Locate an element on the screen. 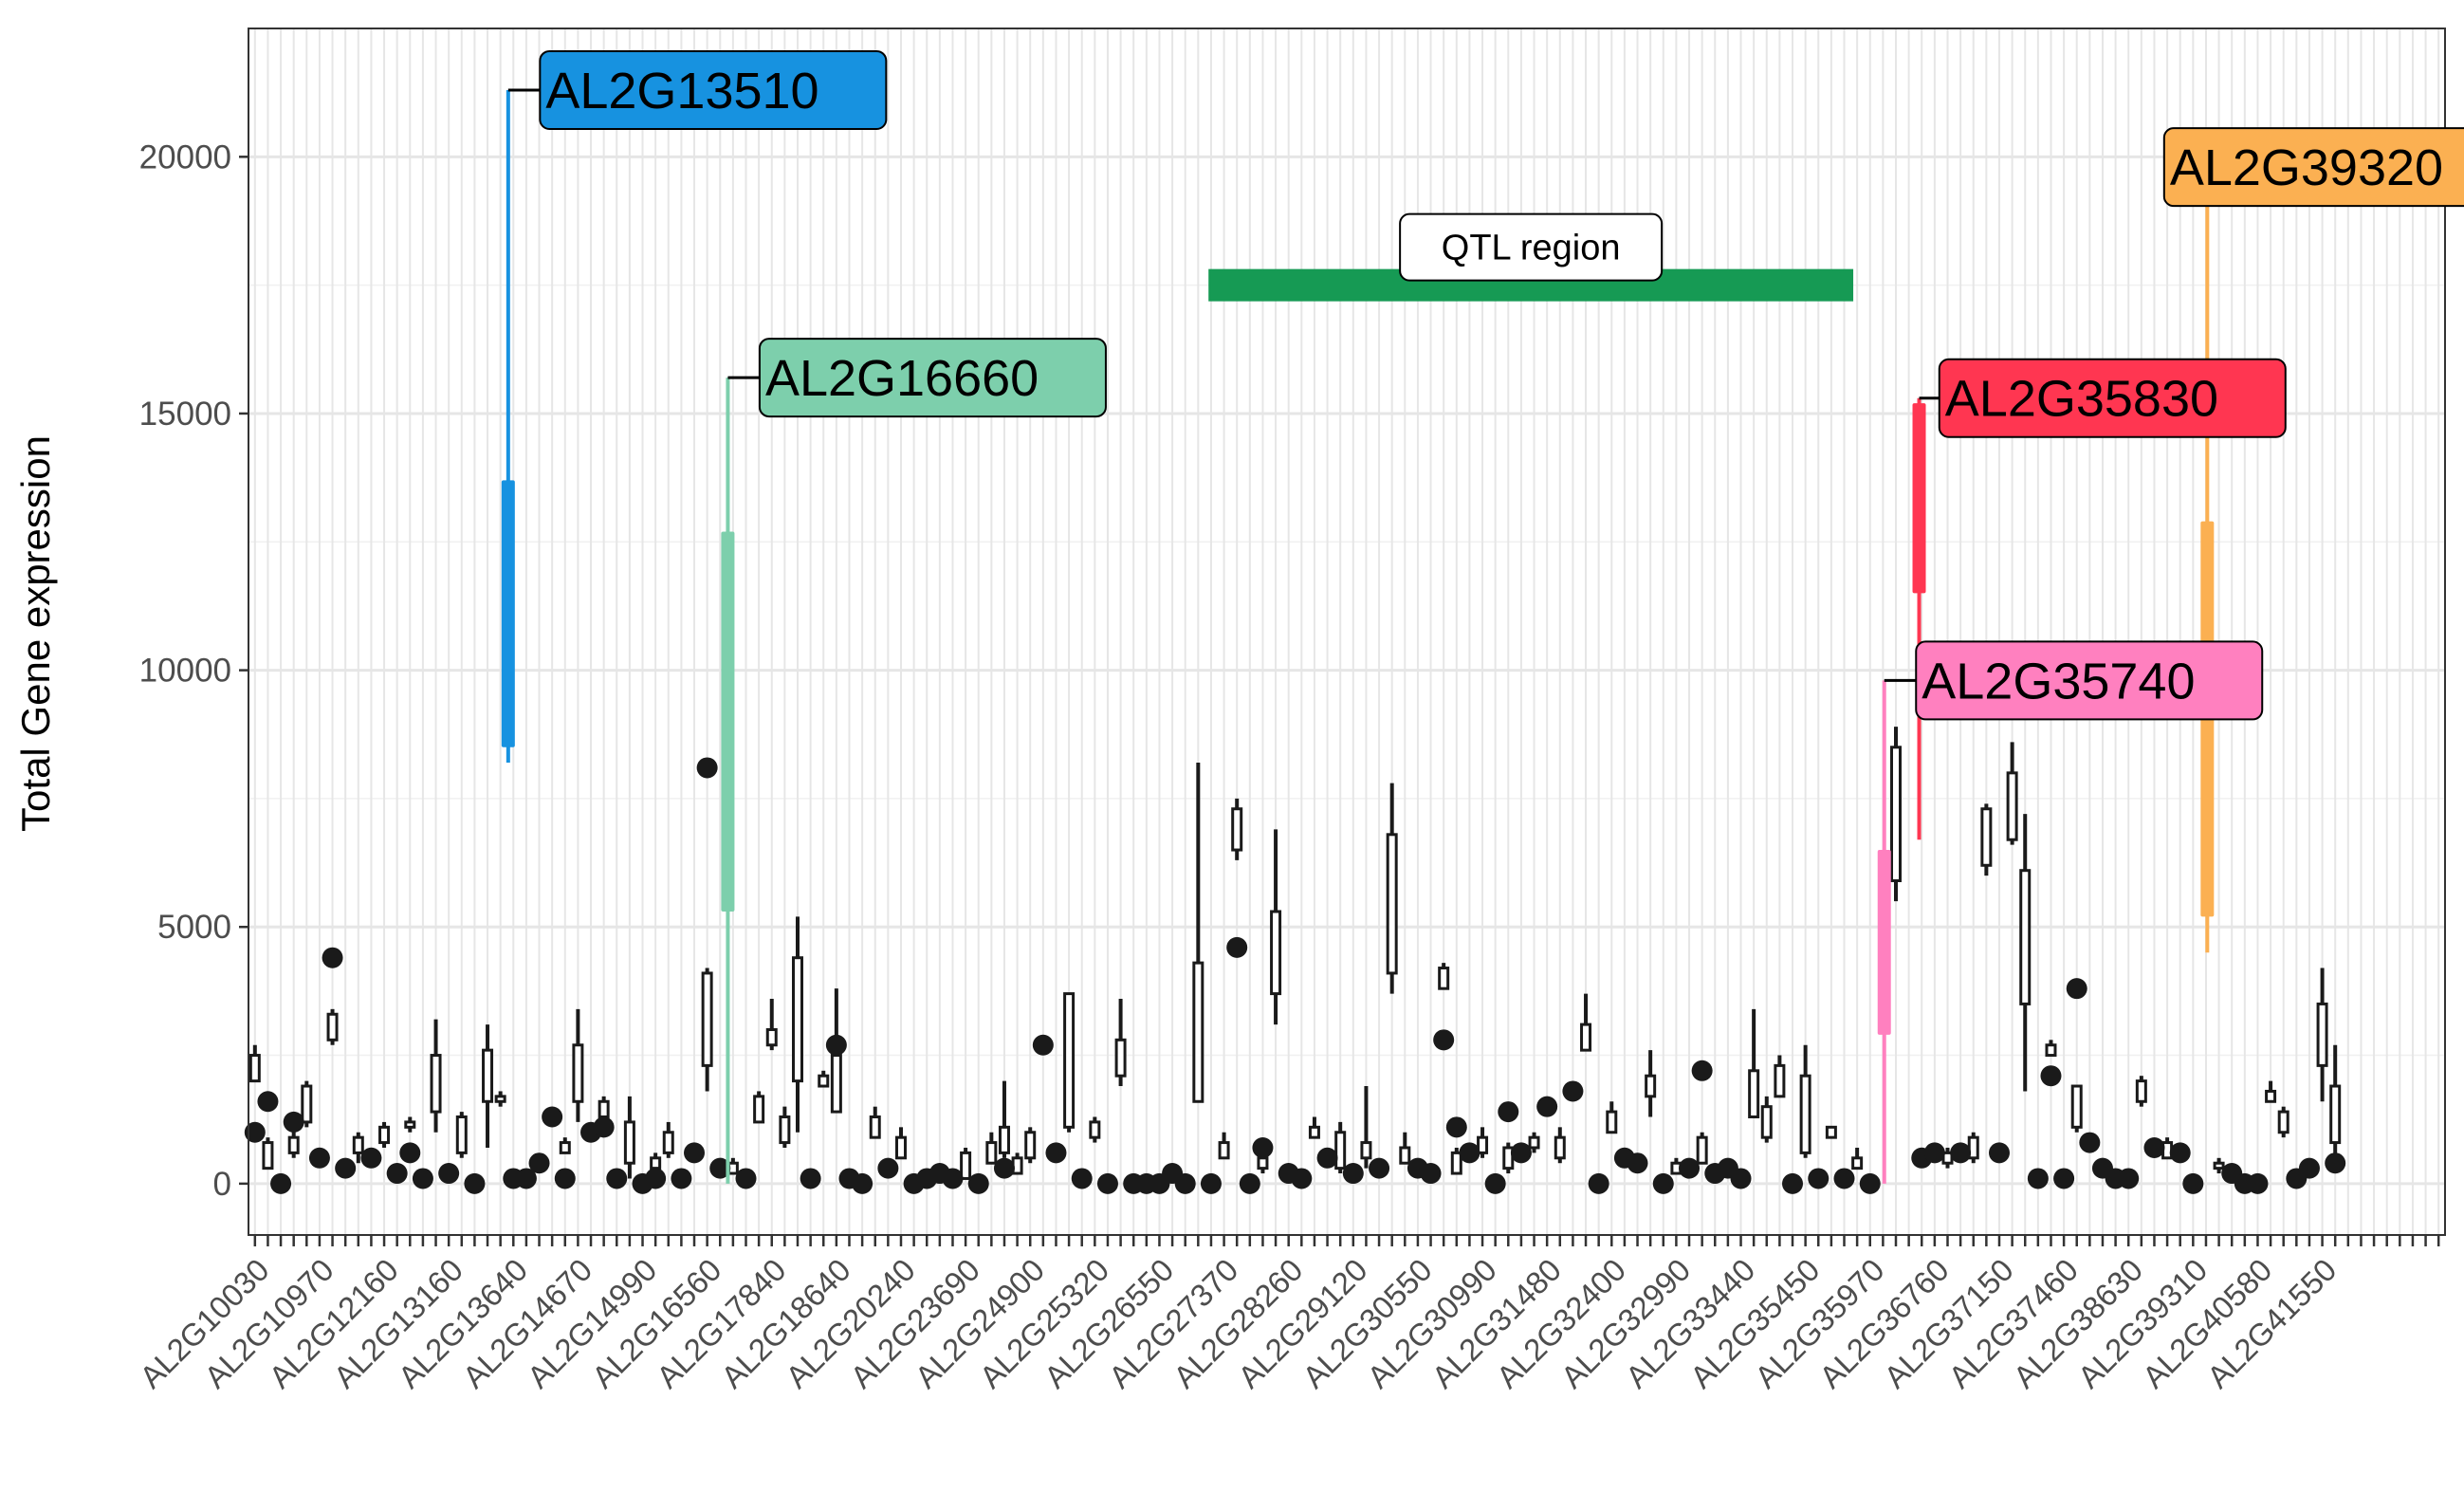 The image size is (2464, 1493). y-tick-label: 0 is located at coordinates (222, 1184).